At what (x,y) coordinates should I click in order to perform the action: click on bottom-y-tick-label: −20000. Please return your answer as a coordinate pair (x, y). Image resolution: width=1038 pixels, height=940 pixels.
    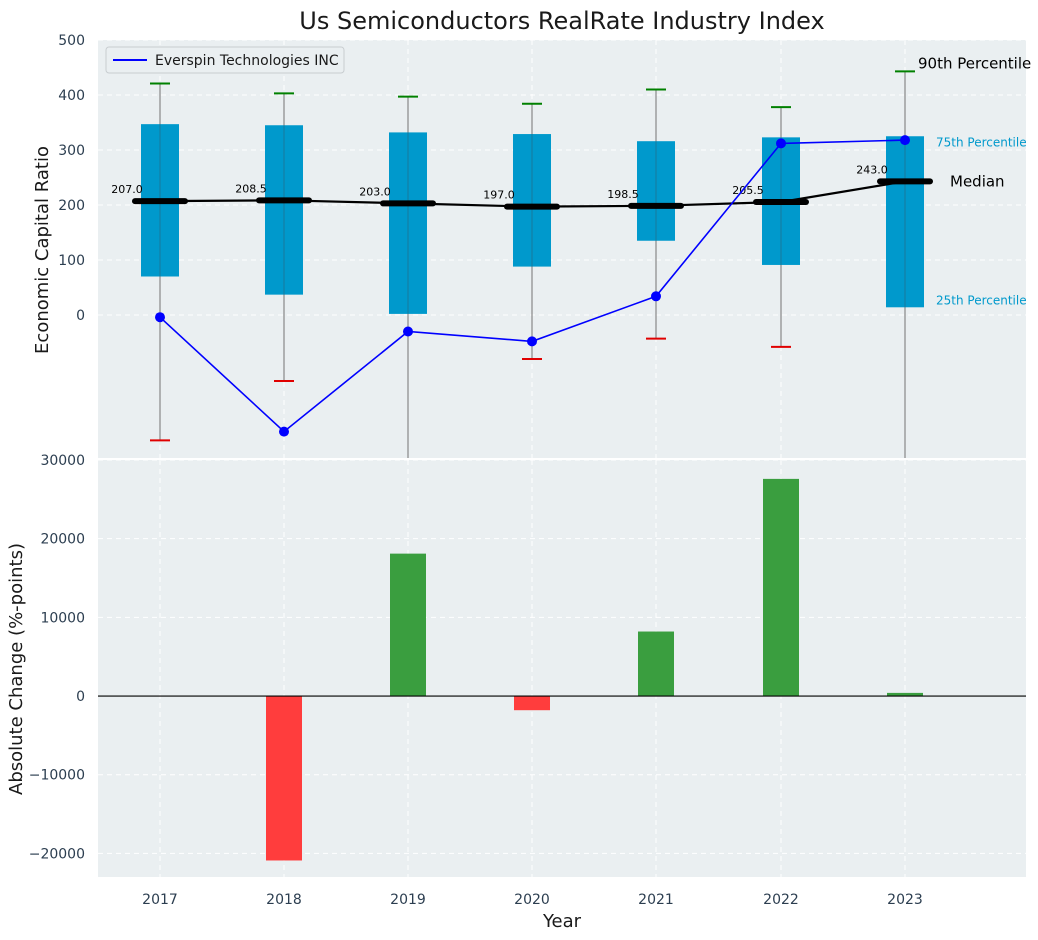
    Looking at the image, I should click on (57, 854).